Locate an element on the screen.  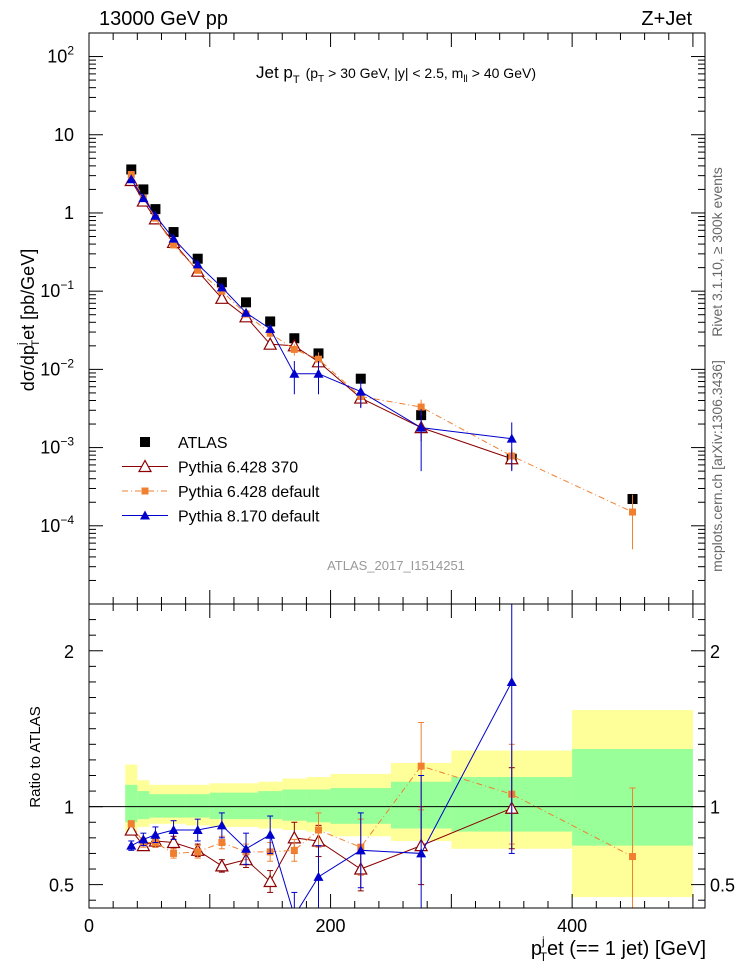
main-ytick-label-exp: −4 is located at coordinates (67, 520).